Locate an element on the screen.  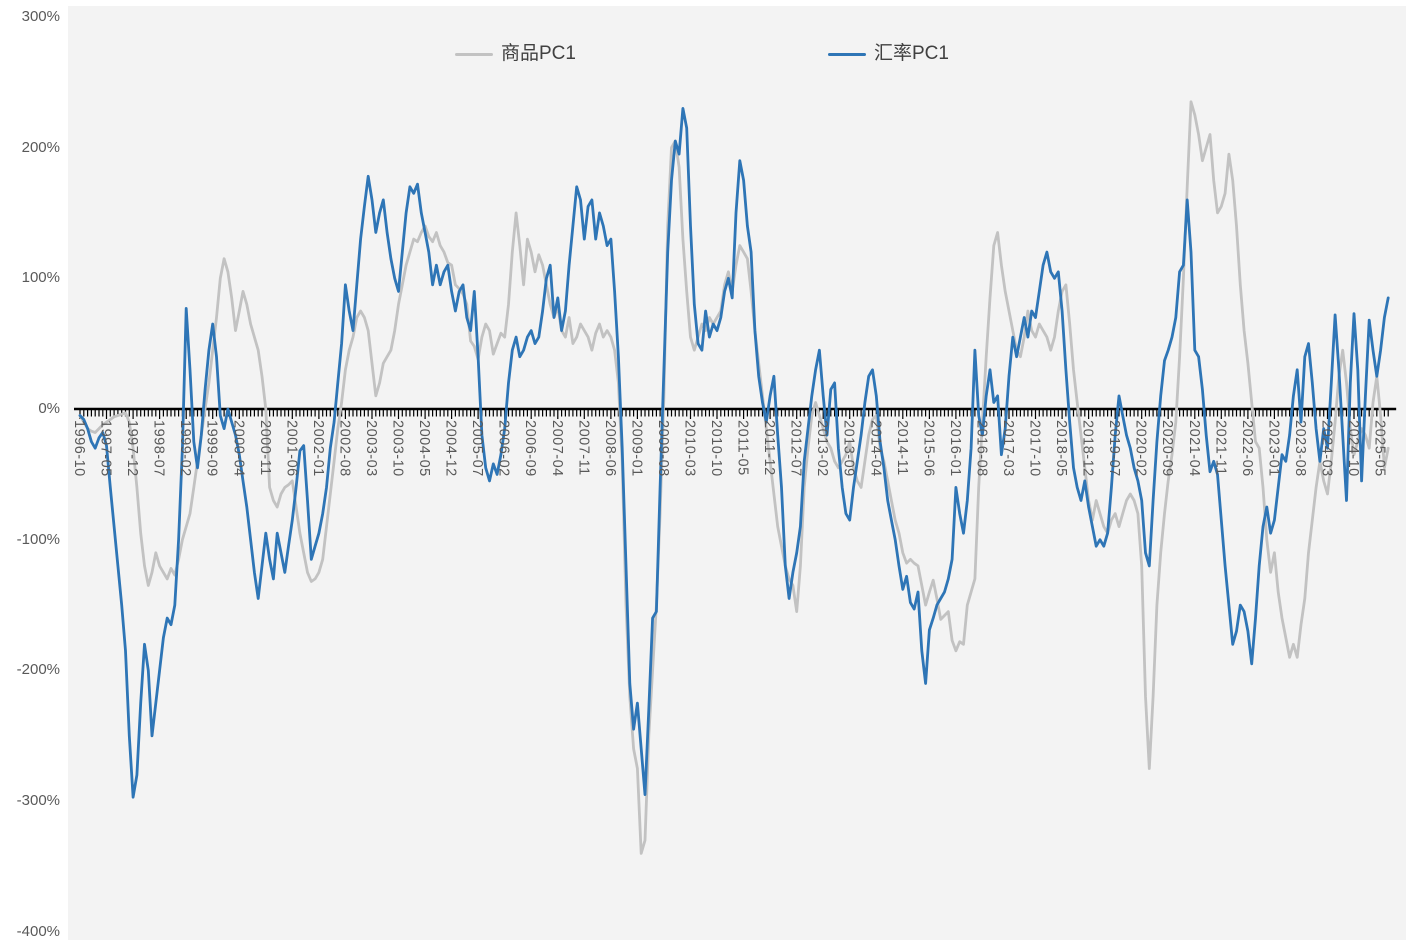
x-tick-label: 2018-05 is located at coordinates (1061, 448).